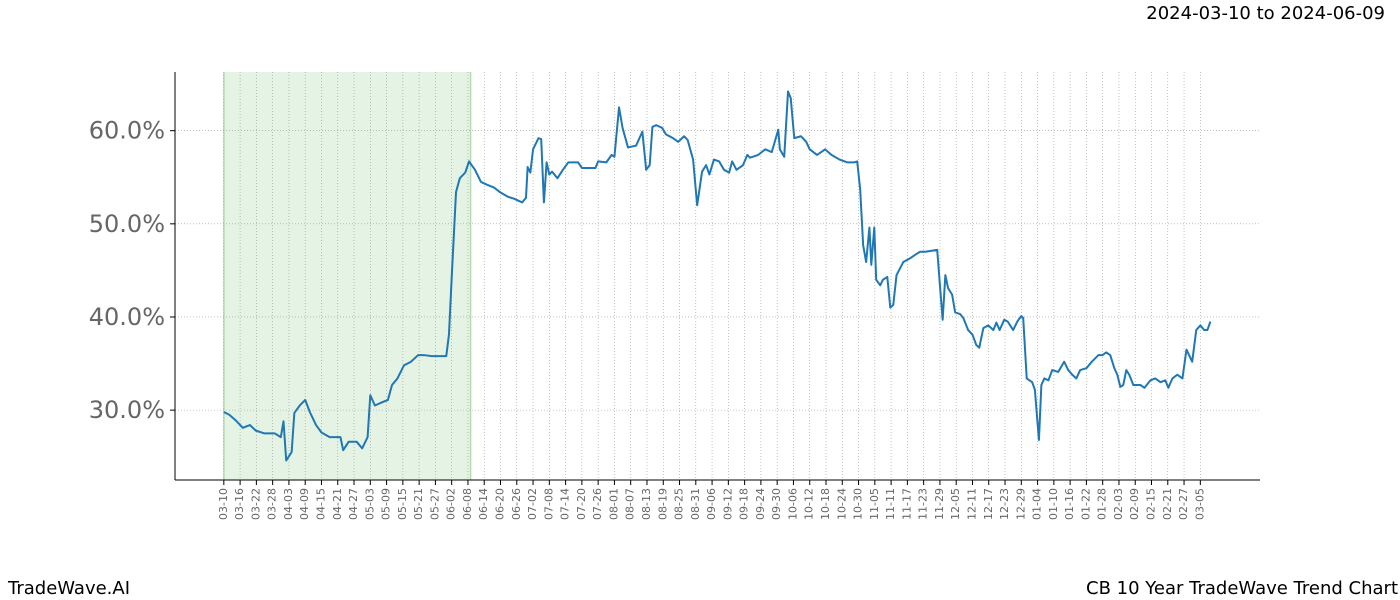 The image size is (1400, 600). Describe the element at coordinates (127, 131) in the screenshot. I see `y-tick-label: 60.0%` at that location.